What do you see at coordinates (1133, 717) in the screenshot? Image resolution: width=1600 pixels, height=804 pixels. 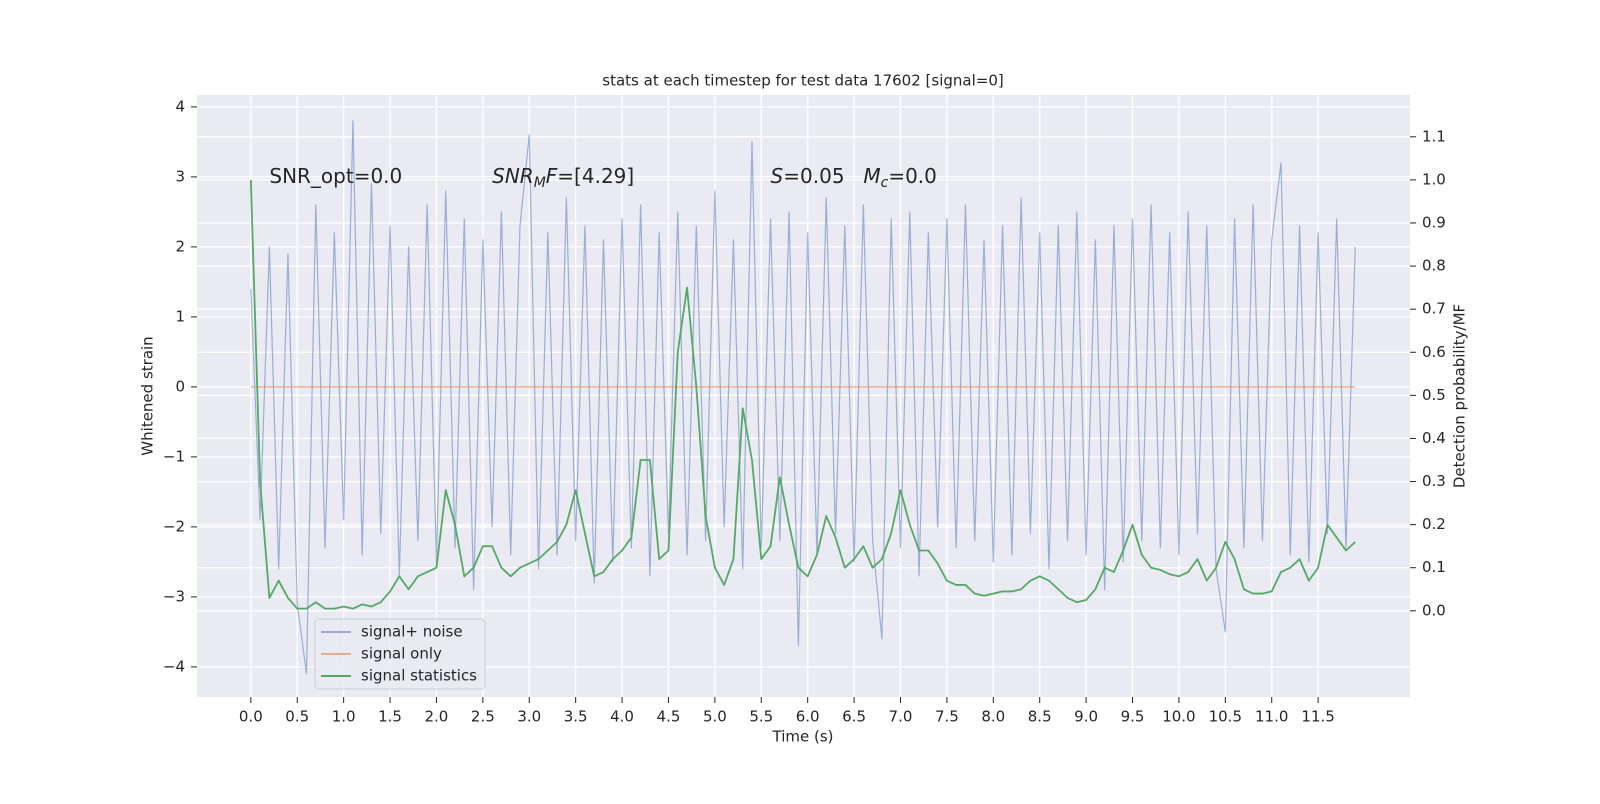 I see `x-tick-label: 9.5` at bounding box center [1133, 717].